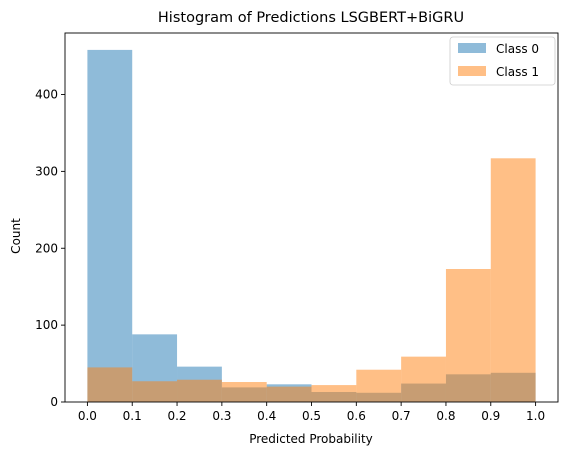 This screenshot has height=455, width=571. What do you see at coordinates (311, 18) in the screenshot?
I see `chart-title: Histogram of Predictions LSGBERT+BiGRU` at bounding box center [311, 18].